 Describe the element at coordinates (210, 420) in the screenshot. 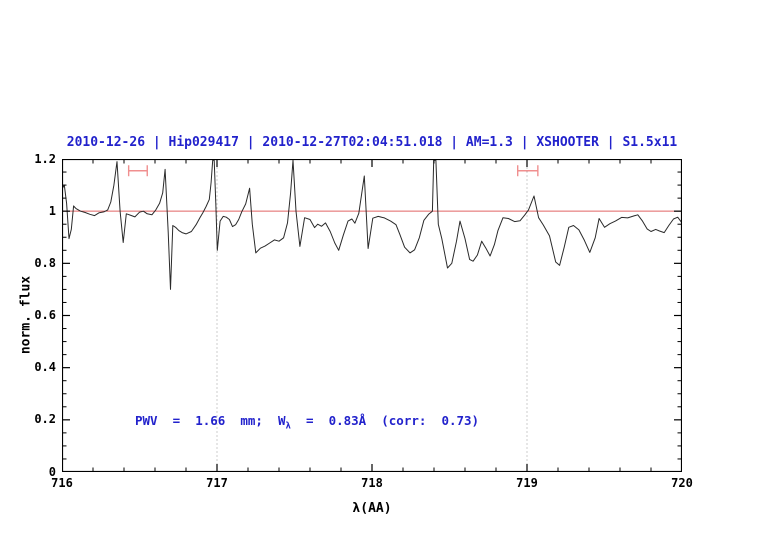

I see `pwv-annotation-part1: PWV = 1.66 mm; W` at that location.